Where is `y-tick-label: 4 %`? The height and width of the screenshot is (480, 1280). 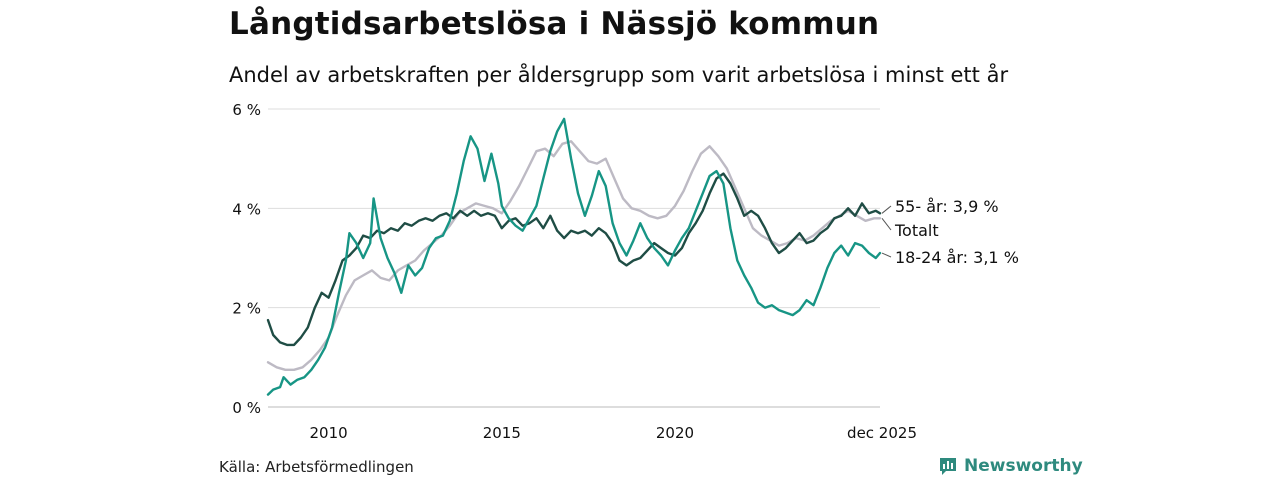
y-tick-label: 4 % is located at coordinates (246, 209).